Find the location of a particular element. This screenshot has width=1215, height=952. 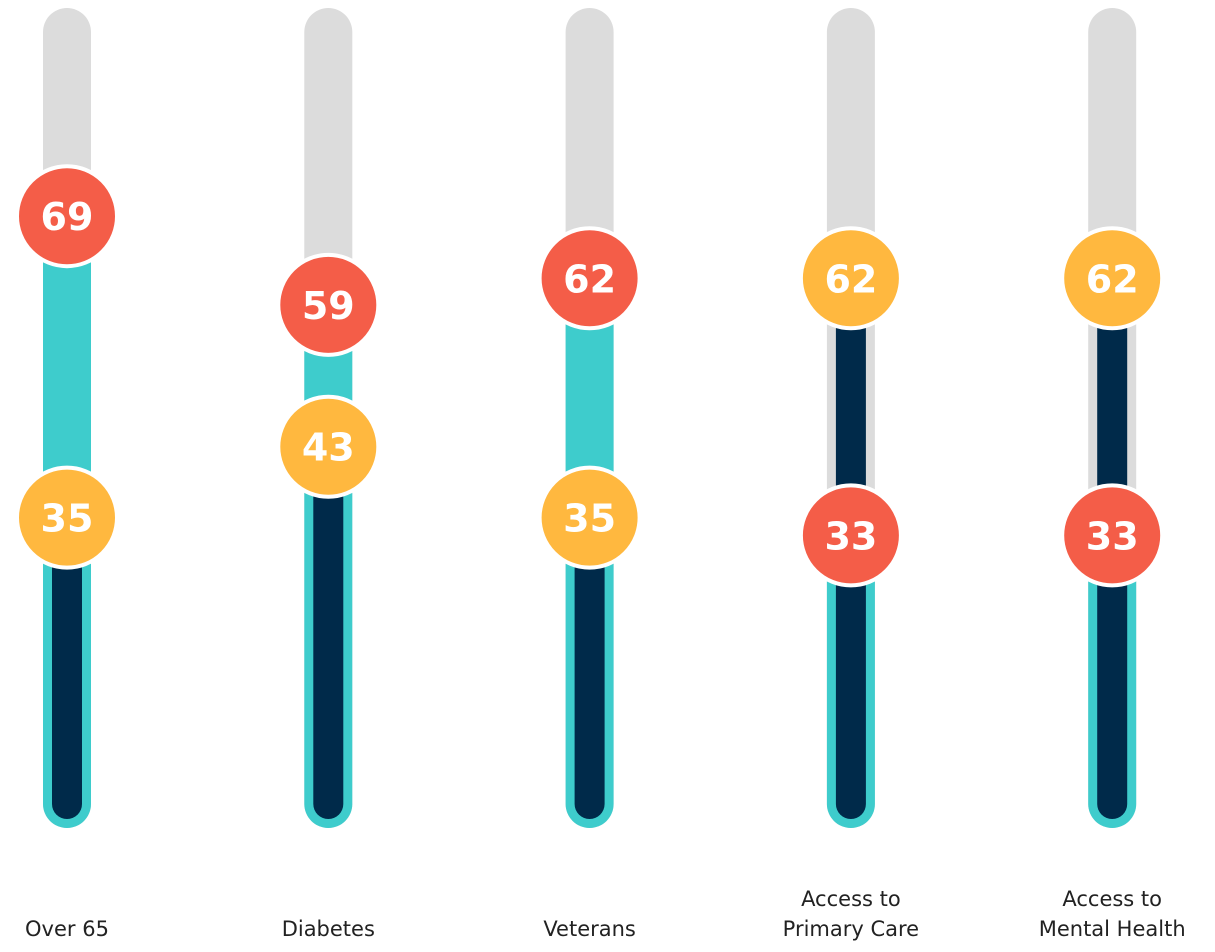

value-label: 69 is located at coordinates (67, 217).